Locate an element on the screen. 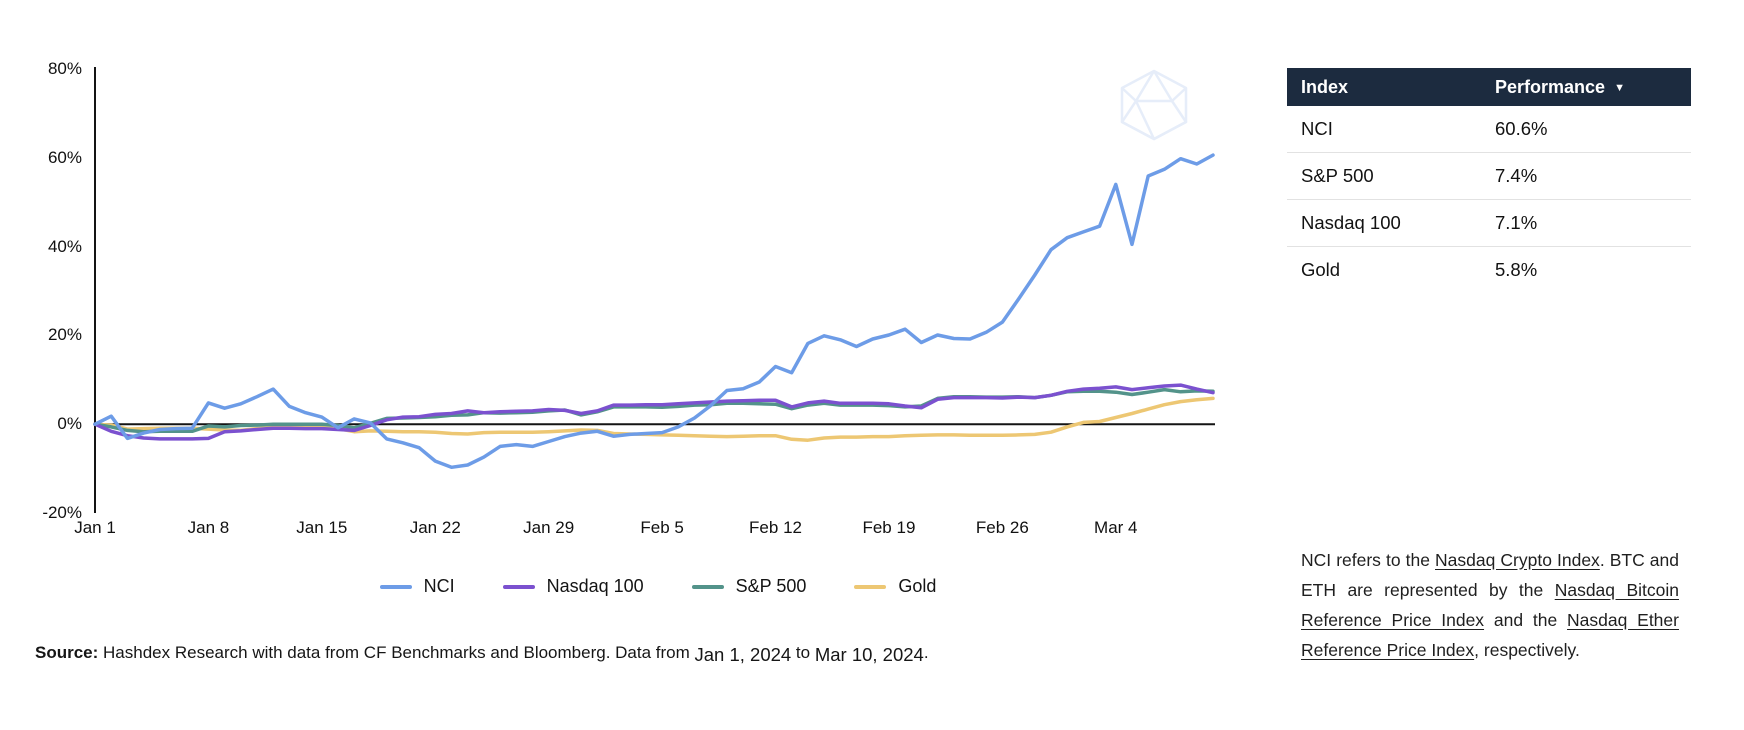 Image resolution: width=1744 pixels, height=730 pixels. index-cell: S&P 500 is located at coordinates (1337, 175).